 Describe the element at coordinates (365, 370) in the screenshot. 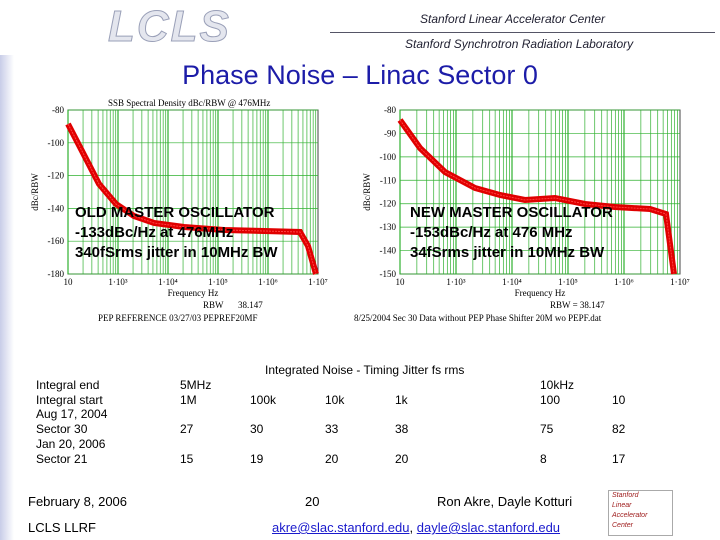

I see `table-title: Integrated Noise - Timing Jitter fs rms` at that location.